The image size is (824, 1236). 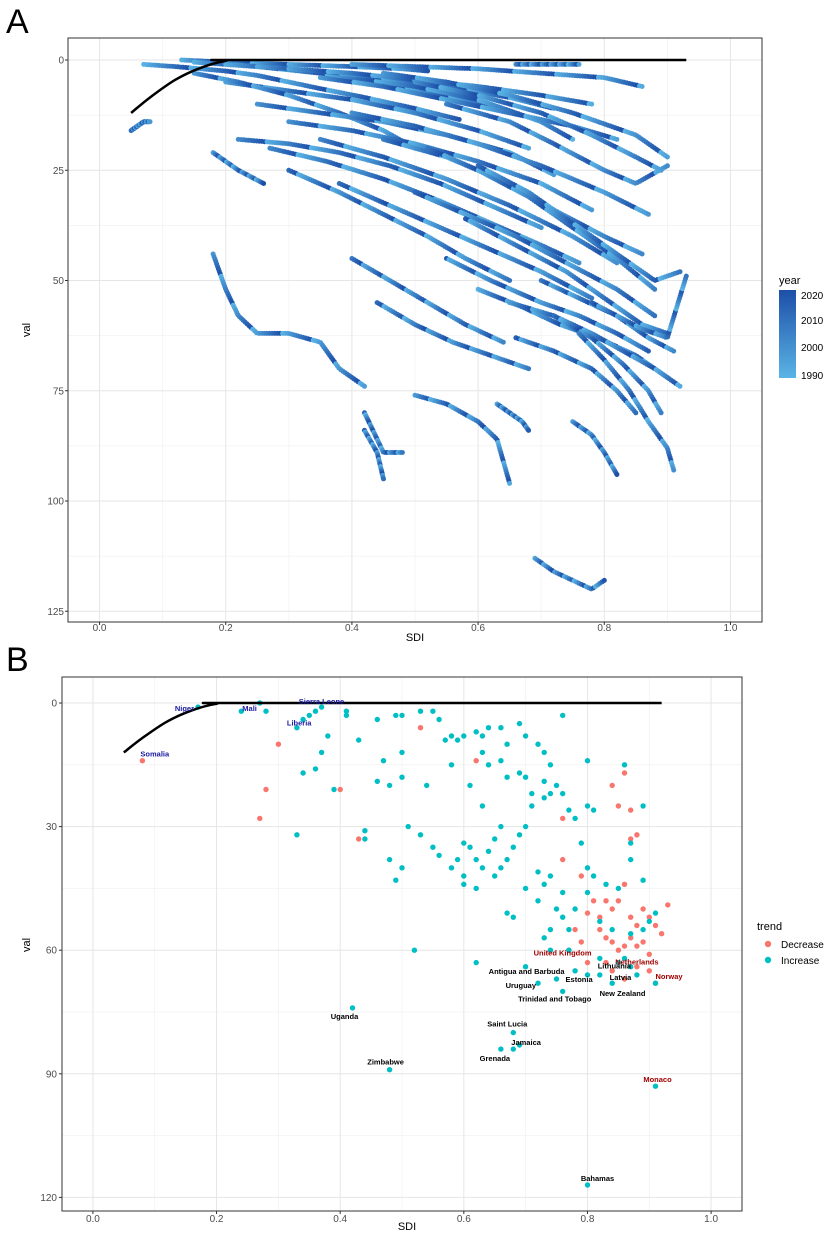 What do you see at coordinates (812, 376) in the screenshot?
I see `panelA-colorbar-tick: 1990` at bounding box center [812, 376].